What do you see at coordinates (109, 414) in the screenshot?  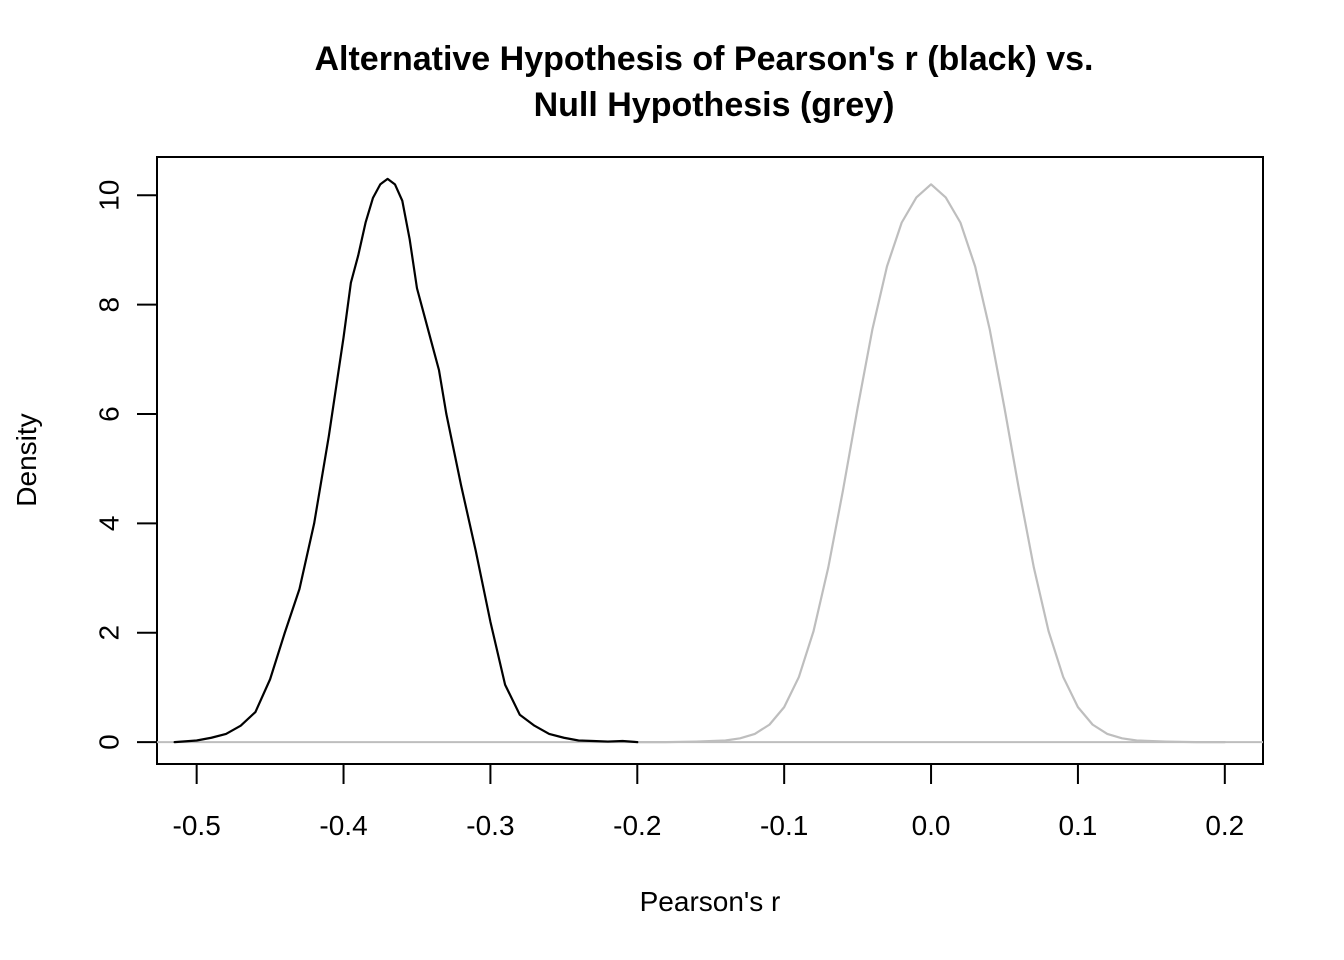 I see `y-tick-label: 6` at bounding box center [109, 414].